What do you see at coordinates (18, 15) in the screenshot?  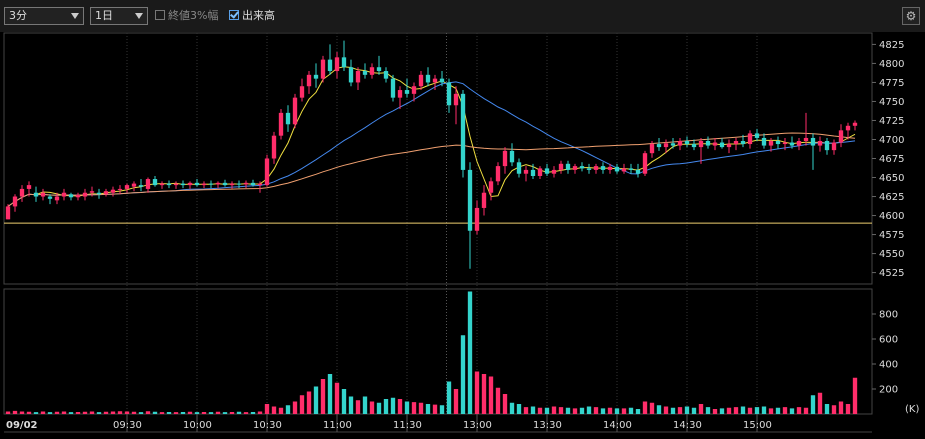 I see `interval-select-label: 3分` at bounding box center [18, 15].